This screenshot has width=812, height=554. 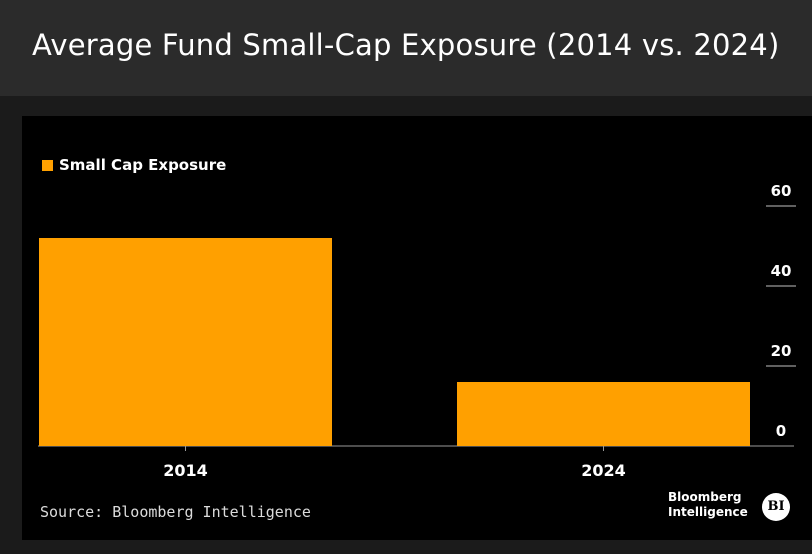 What do you see at coordinates (781, 191) in the screenshot?
I see `y-tick-label: 60` at bounding box center [781, 191].